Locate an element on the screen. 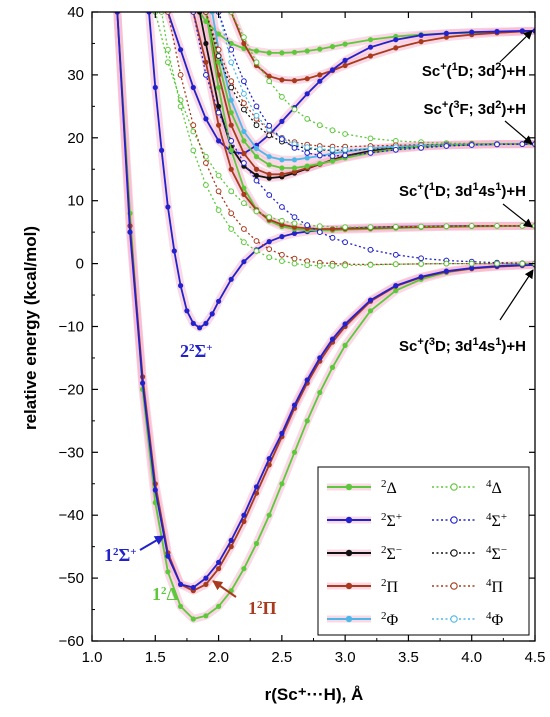  legend-label-8: 2Φ is located at coordinates (390, 619).